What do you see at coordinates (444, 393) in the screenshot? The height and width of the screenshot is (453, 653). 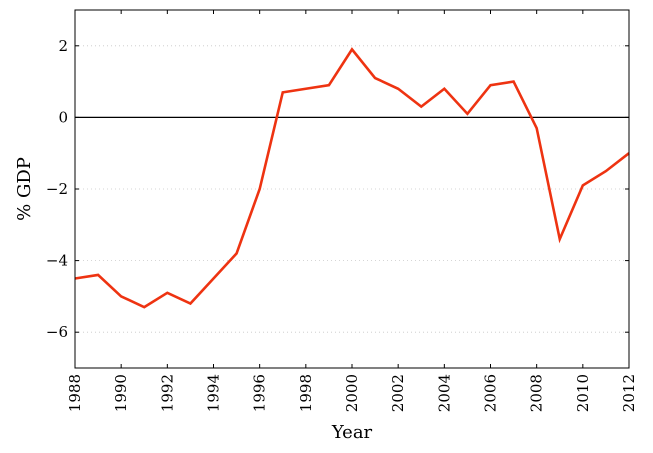 I see `x-tick-label: 2004` at bounding box center [444, 393].